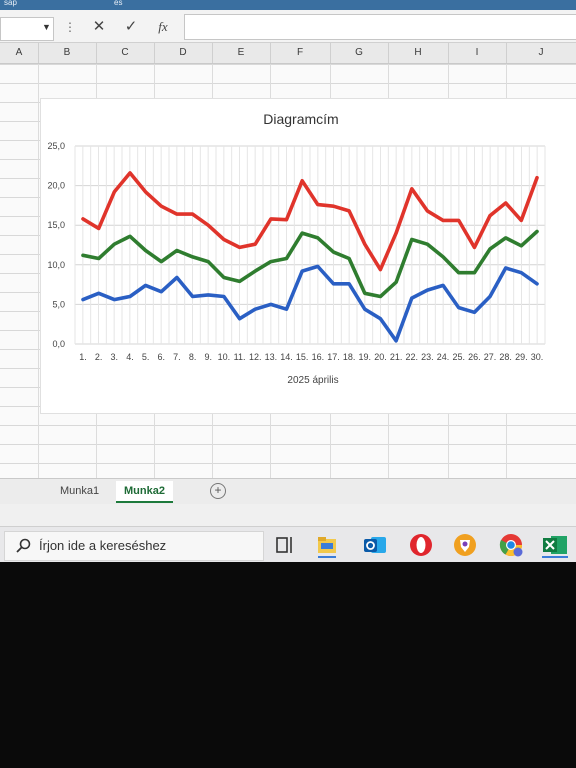 This screenshot has height=768, width=576. What do you see at coordinates (359, 53) in the screenshot?
I see `column-header: G` at bounding box center [359, 53].